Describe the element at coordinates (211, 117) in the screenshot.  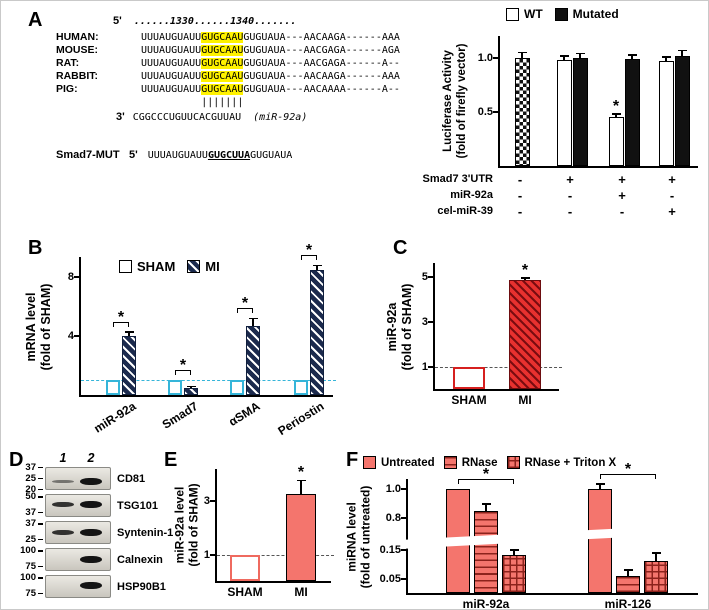
I see `mirna-row: 3' CGGCCCUGUUCACGUUAU (miR-92a)` at that location.